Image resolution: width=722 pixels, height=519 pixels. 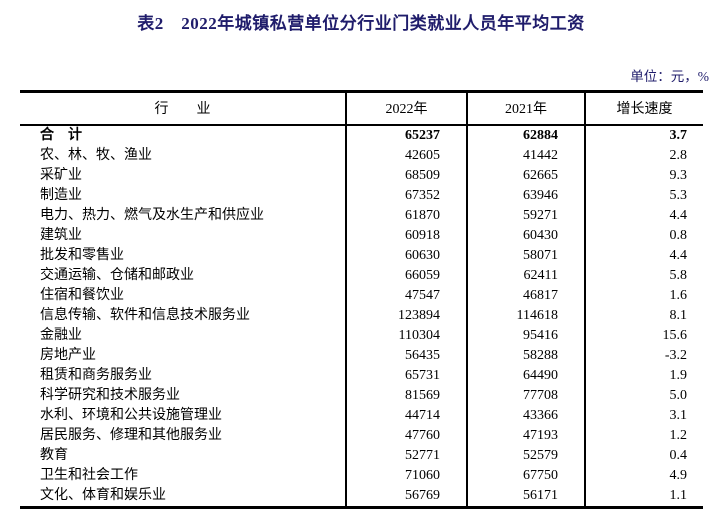 What do you see at coordinates (525, 315) in the screenshot?
I see `value-2021-cell: 114618` at bounding box center [525, 315].